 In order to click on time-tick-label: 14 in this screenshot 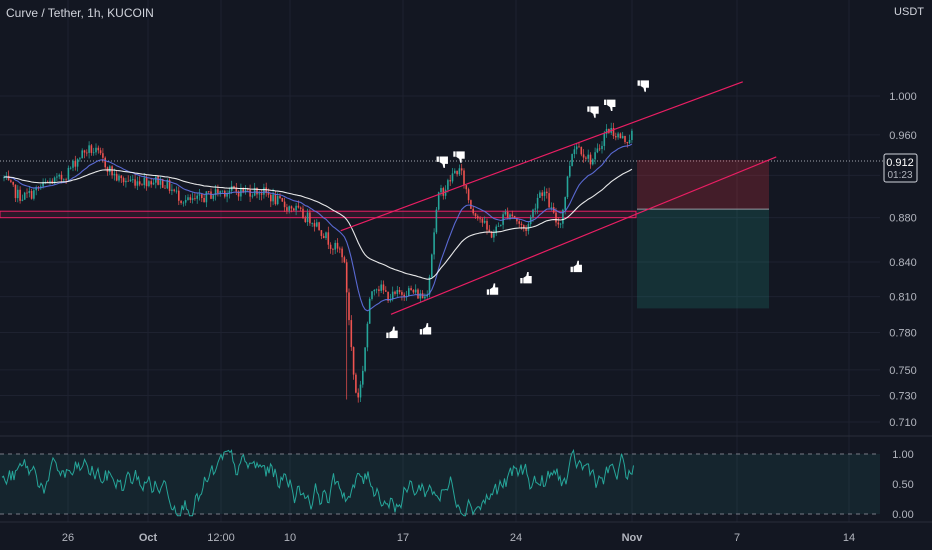, I will do `click(849, 538)`.